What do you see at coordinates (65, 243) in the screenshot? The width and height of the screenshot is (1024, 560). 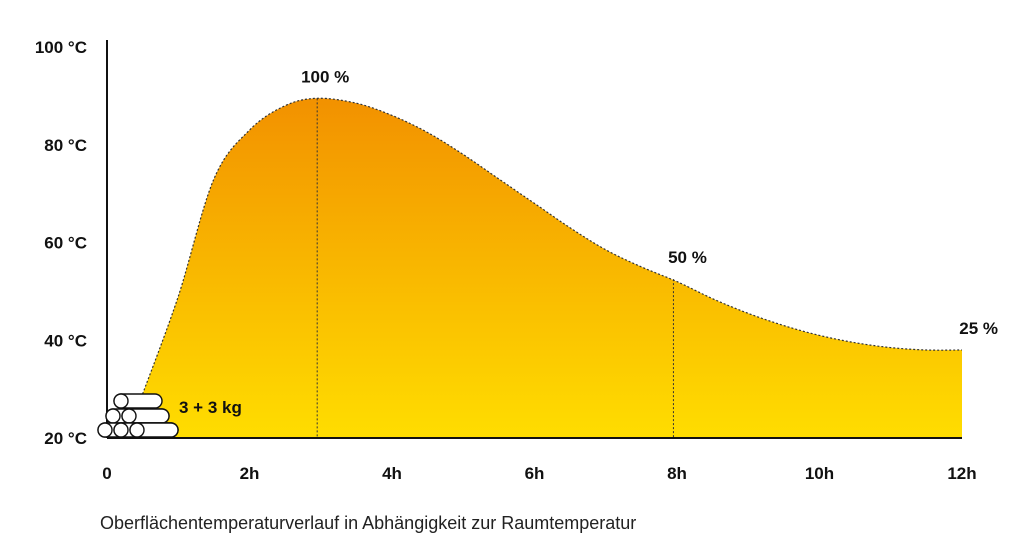 I see `y-tick-label: 60 °C` at bounding box center [65, 243].